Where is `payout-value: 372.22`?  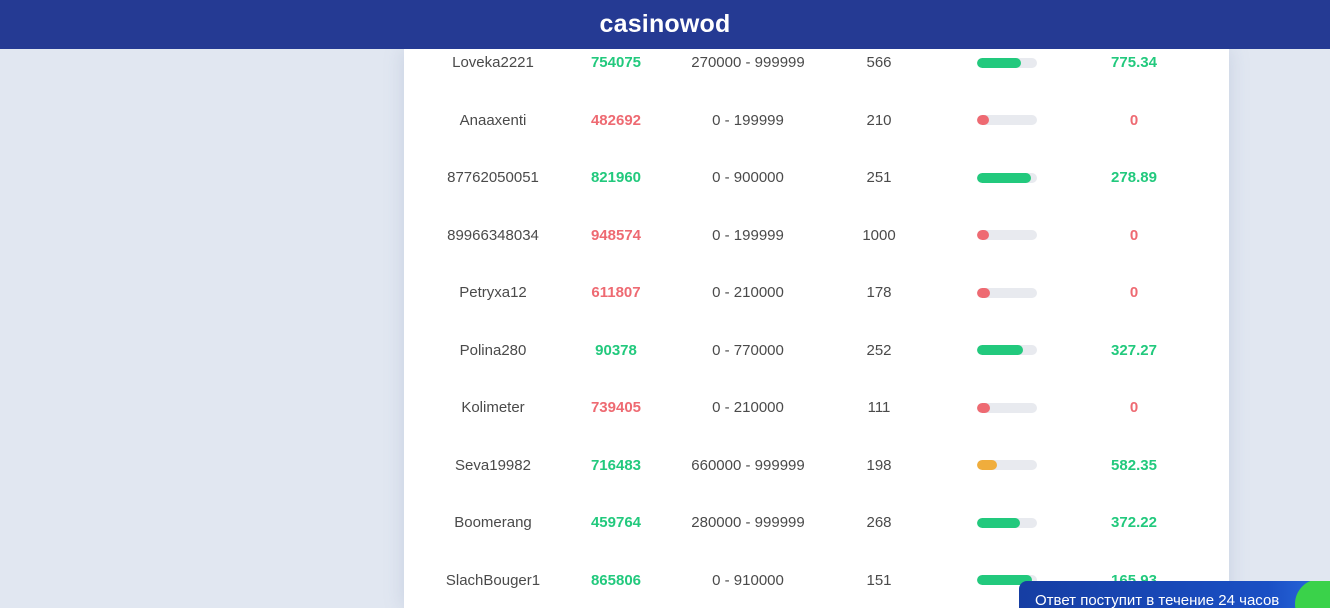 payout-value: 372.22 is located at coordinates (1134, 522).